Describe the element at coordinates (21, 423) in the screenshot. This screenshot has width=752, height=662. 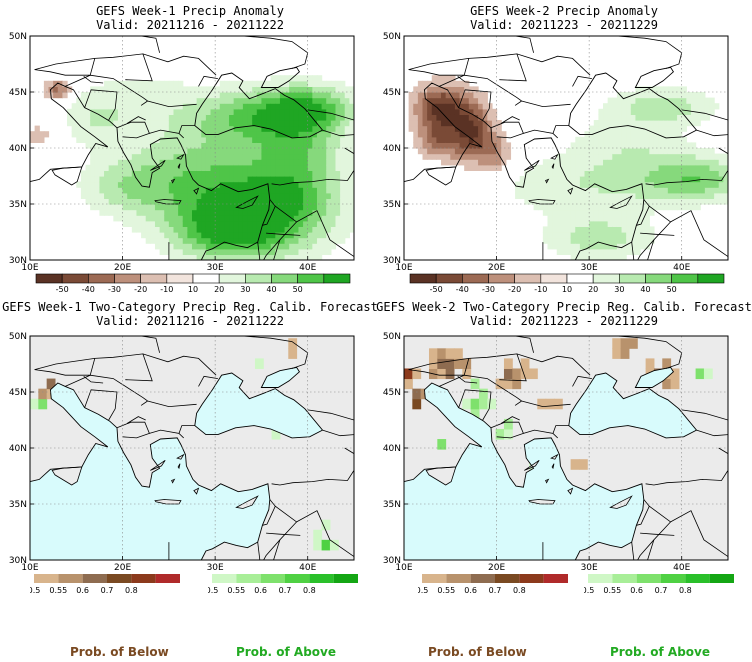
I see `island-fill` at that location.